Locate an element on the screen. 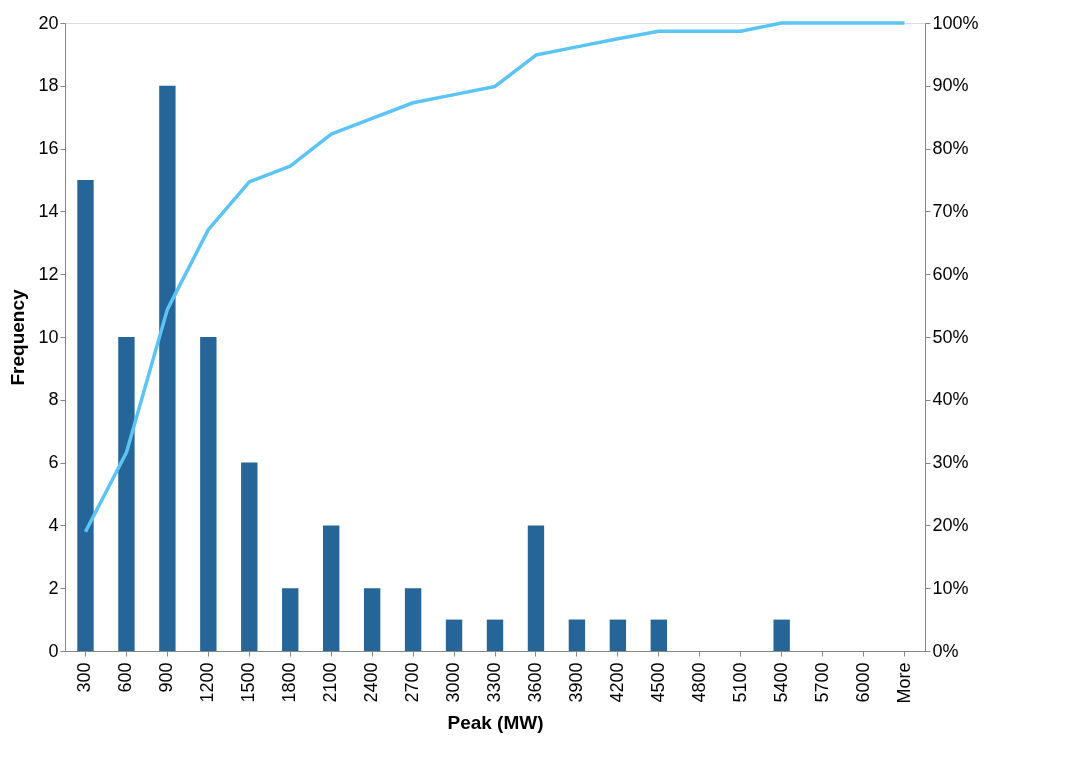 This screenshot has height=784, width=1068. x-tick-label: 3600 is located at coordinates (534, 682).